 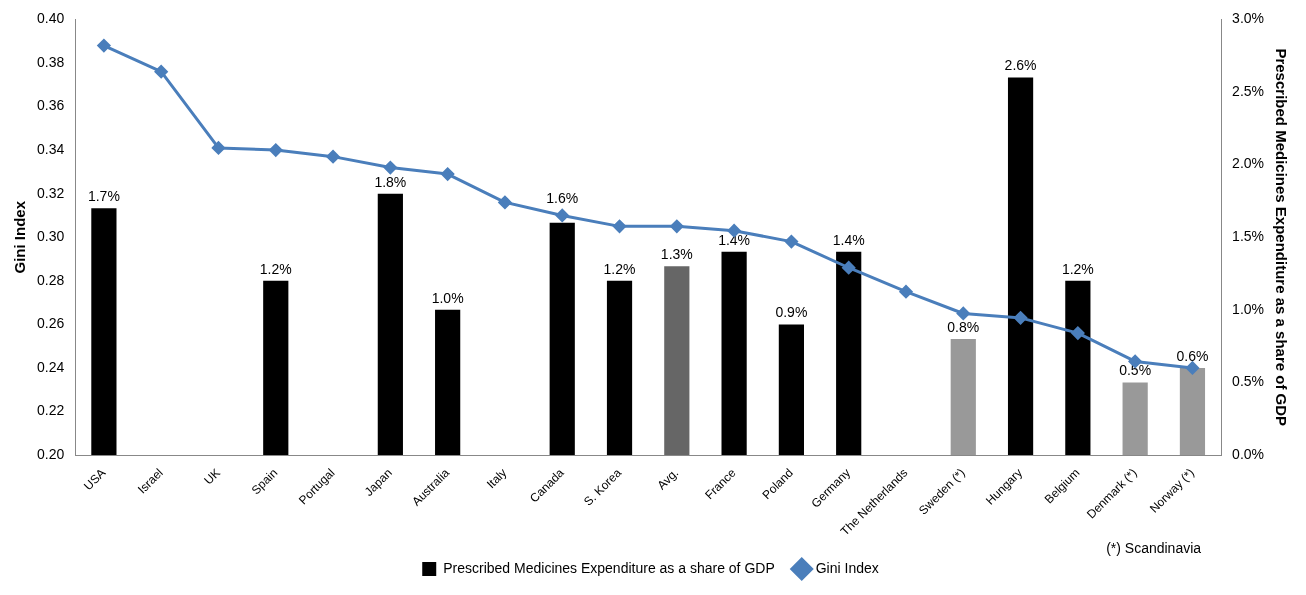 I want to click on data-label: 1.0%, so click(x=447, y=297).